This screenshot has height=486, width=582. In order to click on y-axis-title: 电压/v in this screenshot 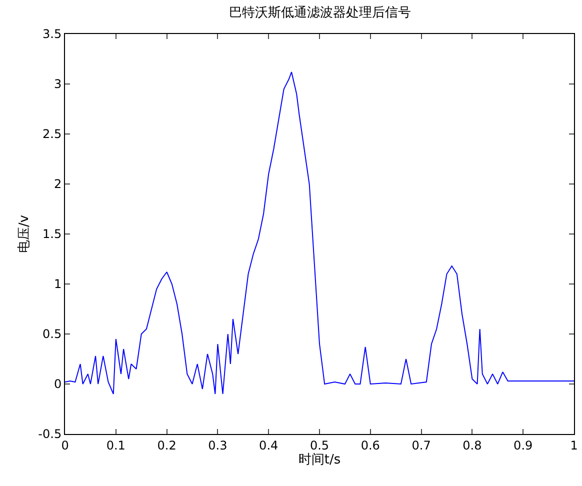, I will do `click(24, 234)`.